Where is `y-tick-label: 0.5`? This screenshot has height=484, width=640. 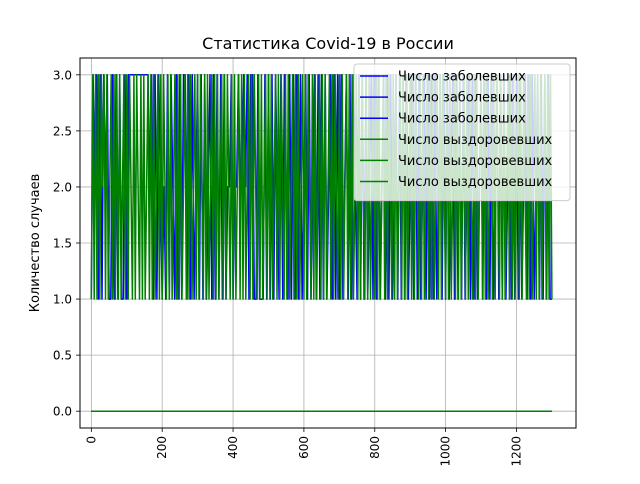
y-tick-label: 0.5 is located at coordinates (62, 356).